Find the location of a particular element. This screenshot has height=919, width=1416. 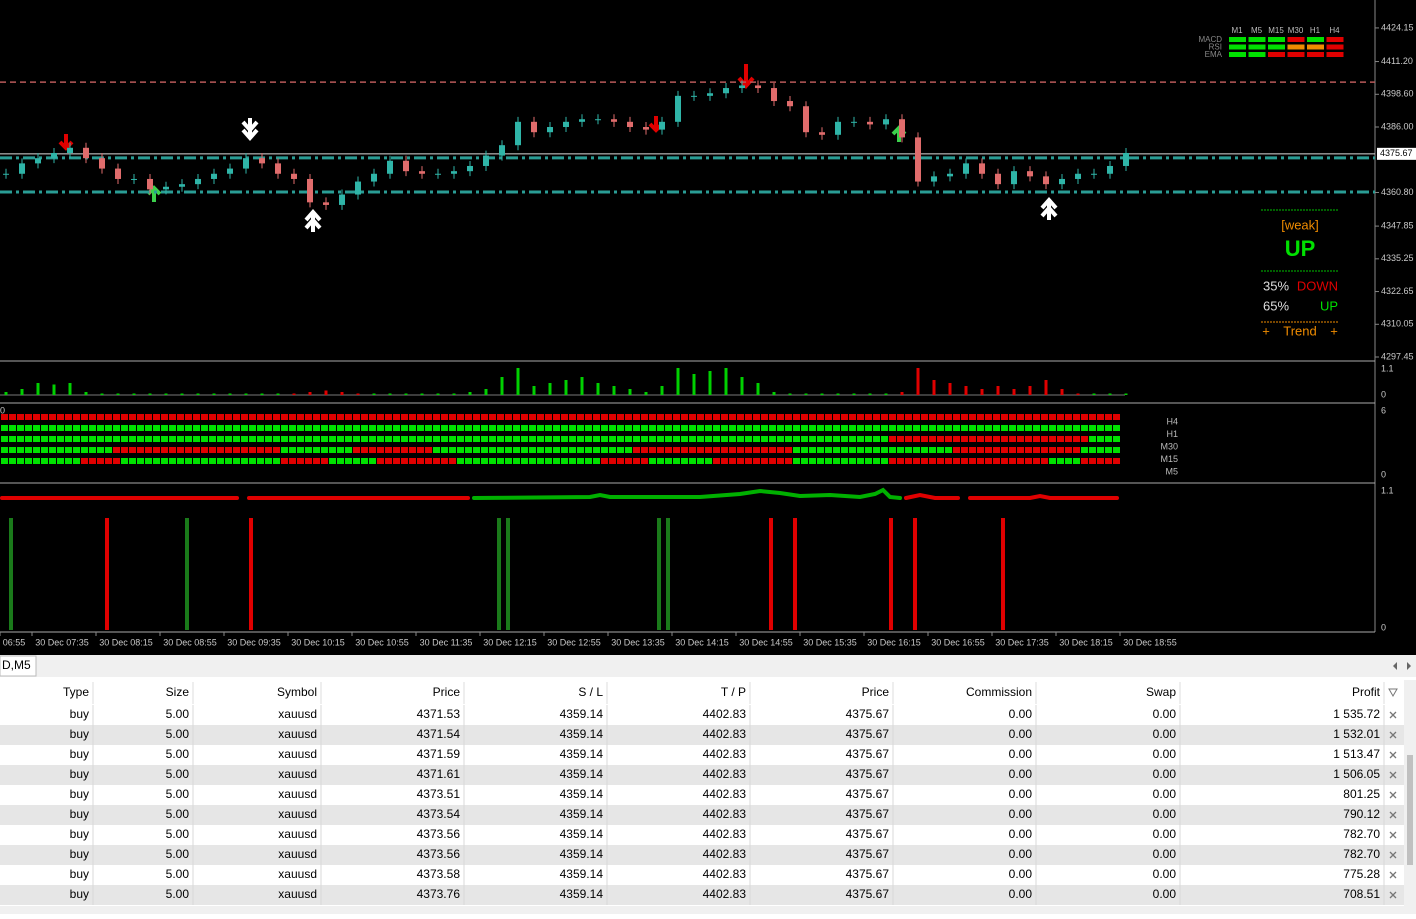

table-cell: 4375.67 is located at coordinates (868, 754).